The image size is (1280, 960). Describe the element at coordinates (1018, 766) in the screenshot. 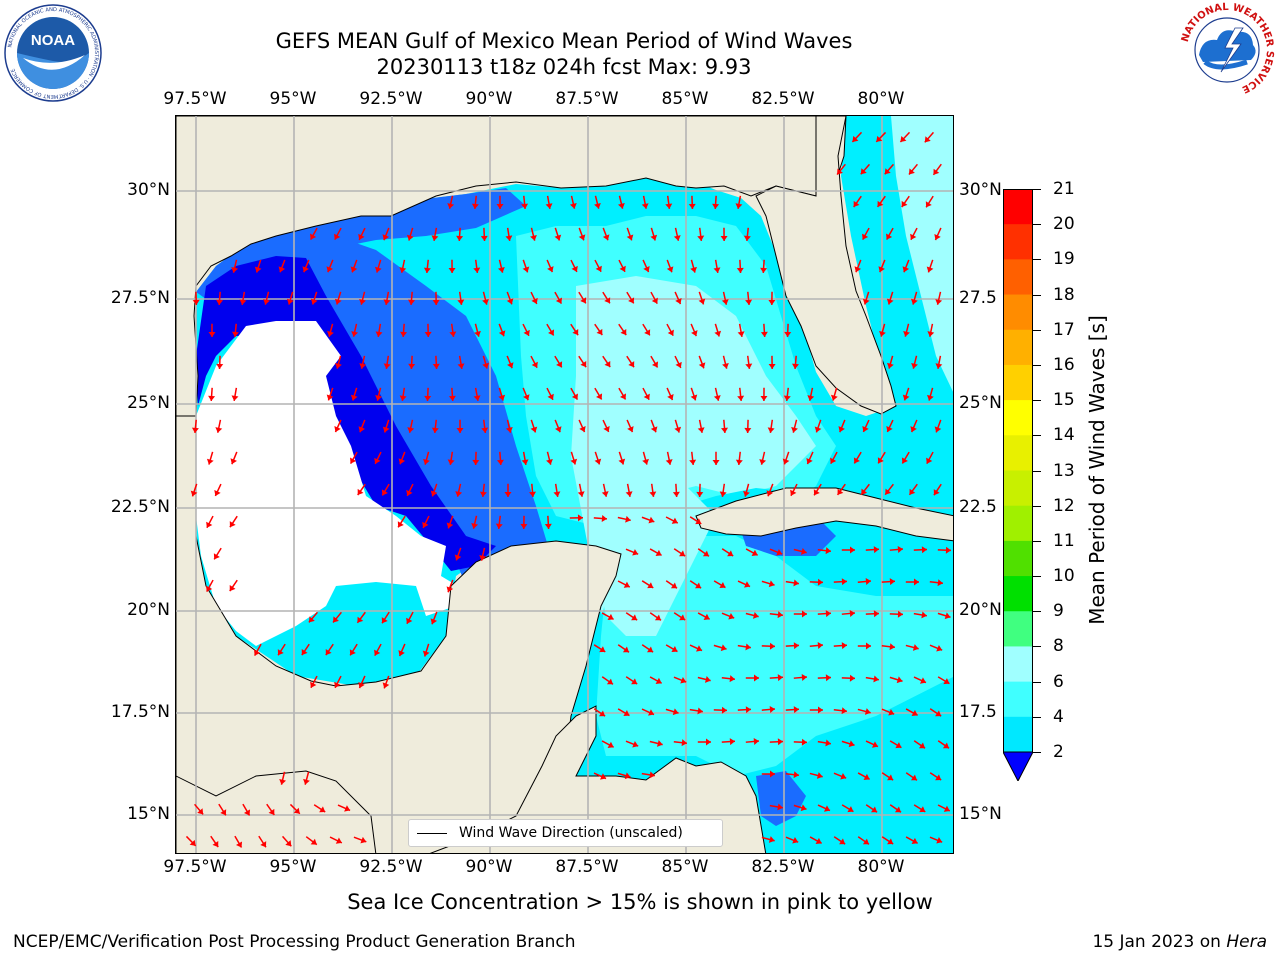

I see `colorbar-extend-triangle` at that location.